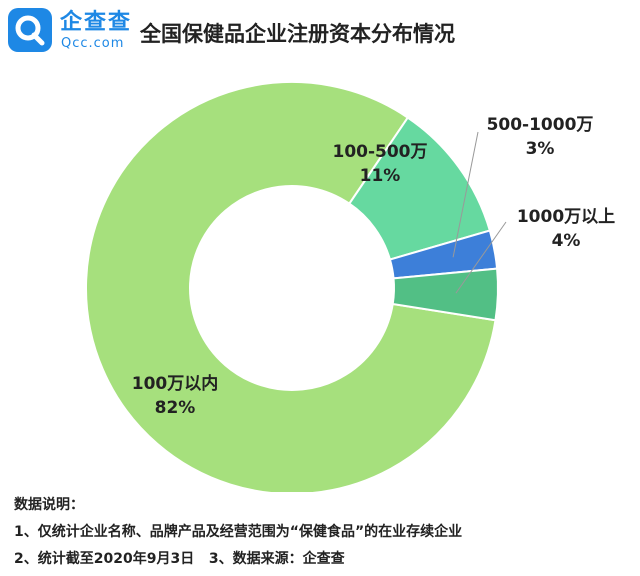  I want to click on slice-under-100-percent-label: 82%, so click(175, 408).